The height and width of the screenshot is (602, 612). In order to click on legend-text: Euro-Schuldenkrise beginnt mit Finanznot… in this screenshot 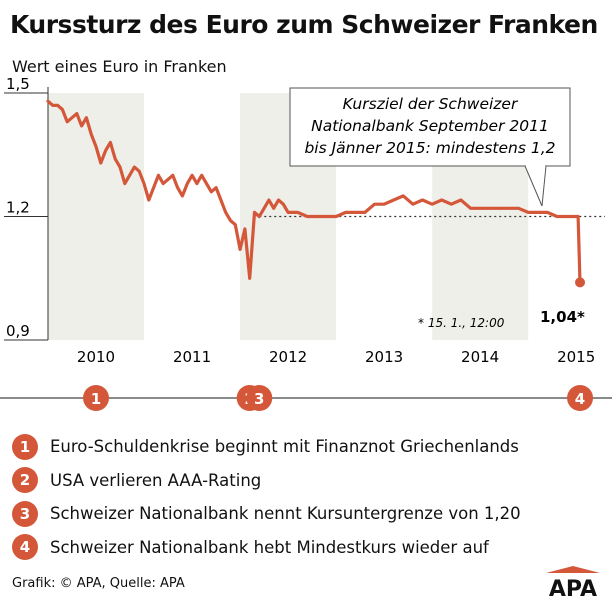, I will do `click(284, 447)`.